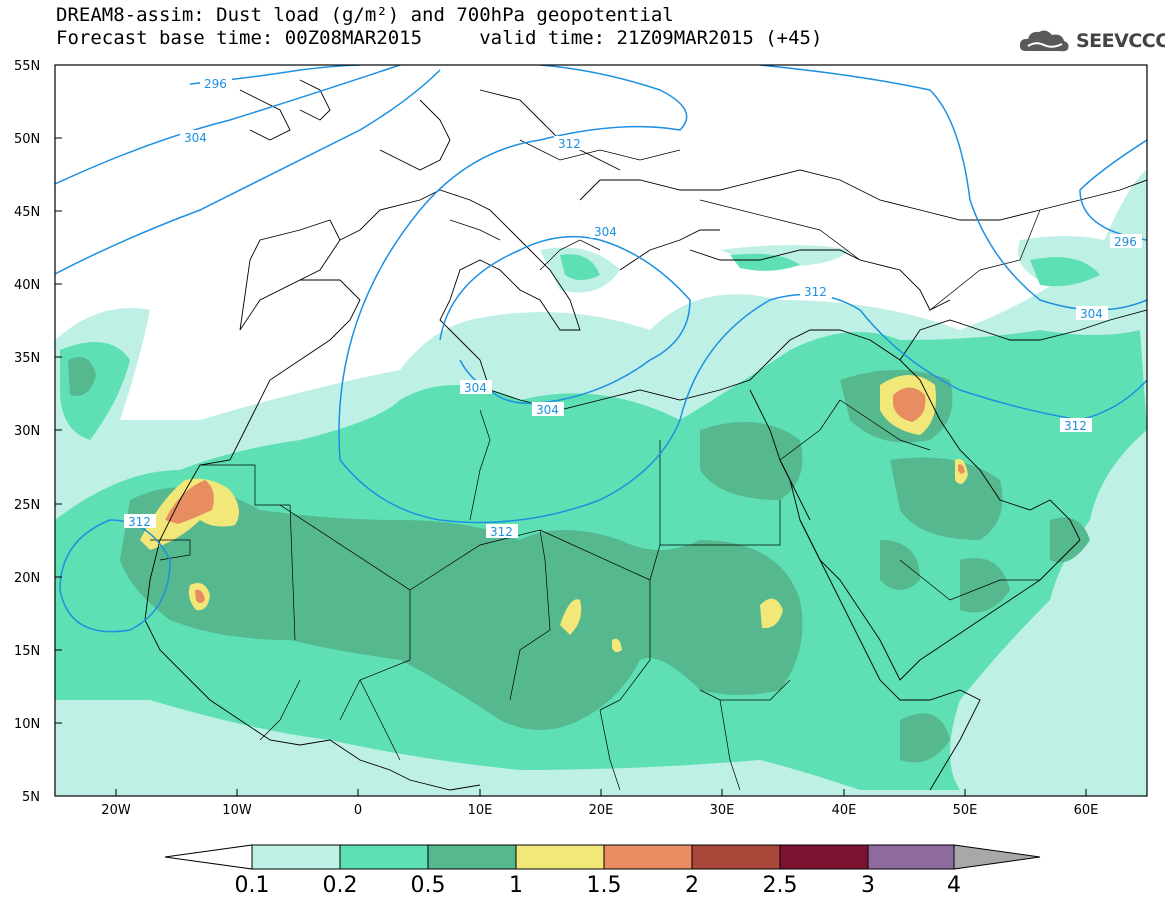  I want to click on lat-label: 25N, so click(27, 505).